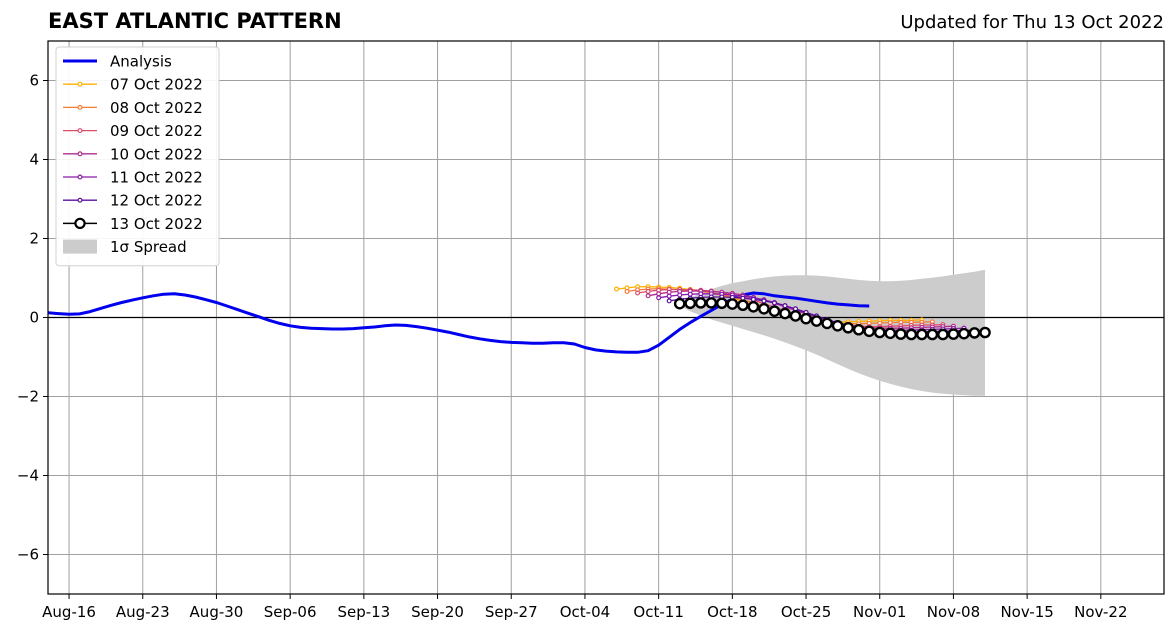 This screenshot has width=1176, height=633. I want to click on legend-item: 1σ Spread, so click(125, 247).